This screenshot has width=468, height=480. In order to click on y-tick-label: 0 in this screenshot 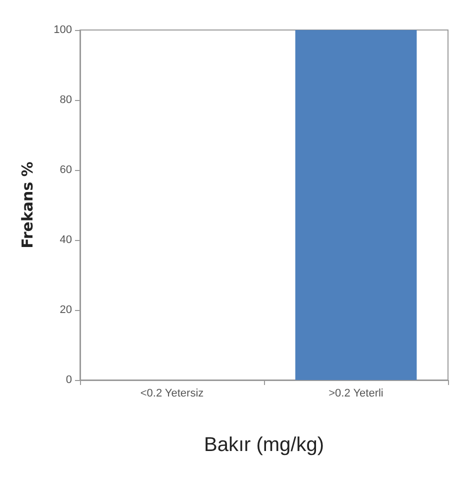, I will do `click(69, 380)`.